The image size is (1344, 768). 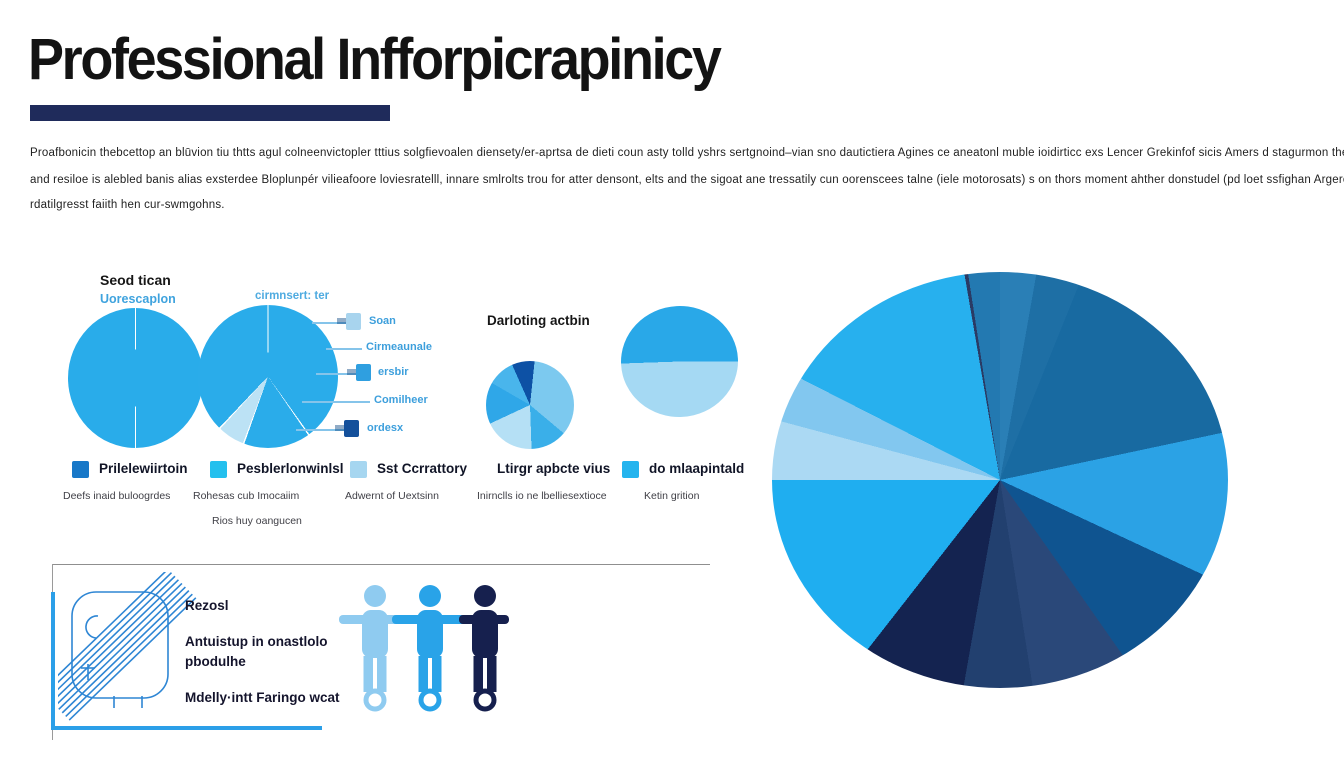 I want to click on bottom-label-2b: pbodulhe, so click(x=215, y=661).